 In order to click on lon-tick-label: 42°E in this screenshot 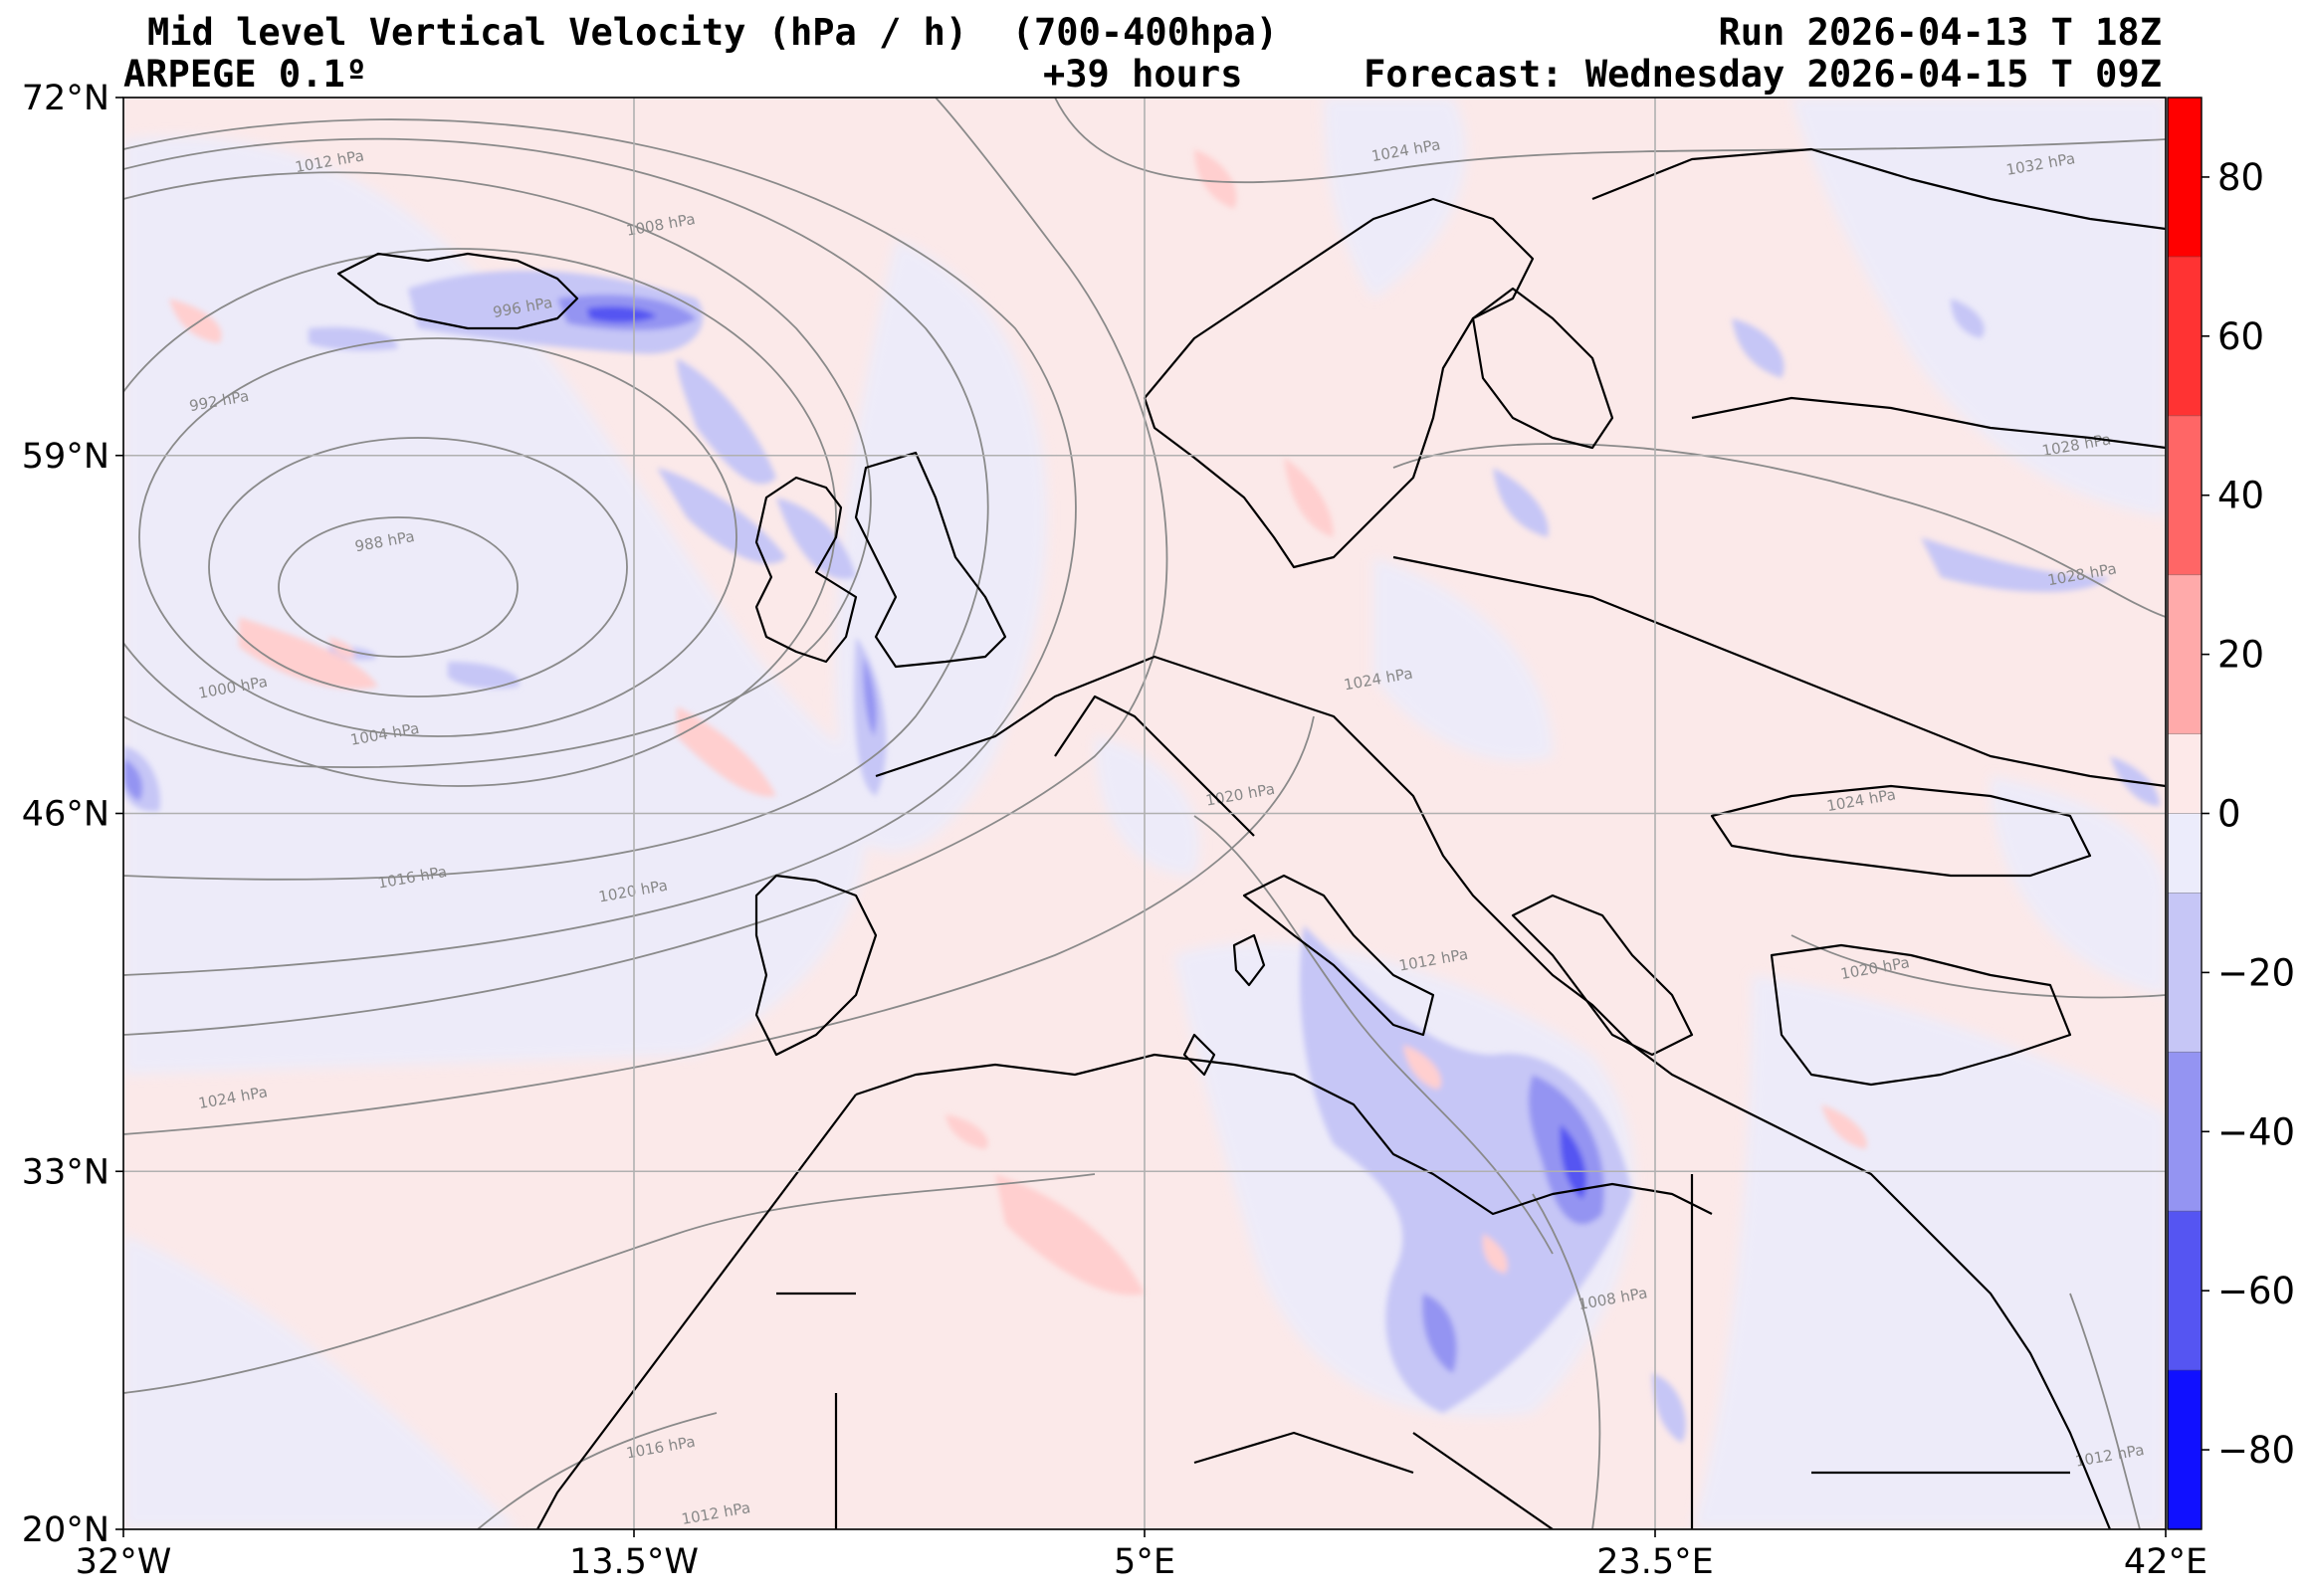, I will do `click(2166, 1562)`.